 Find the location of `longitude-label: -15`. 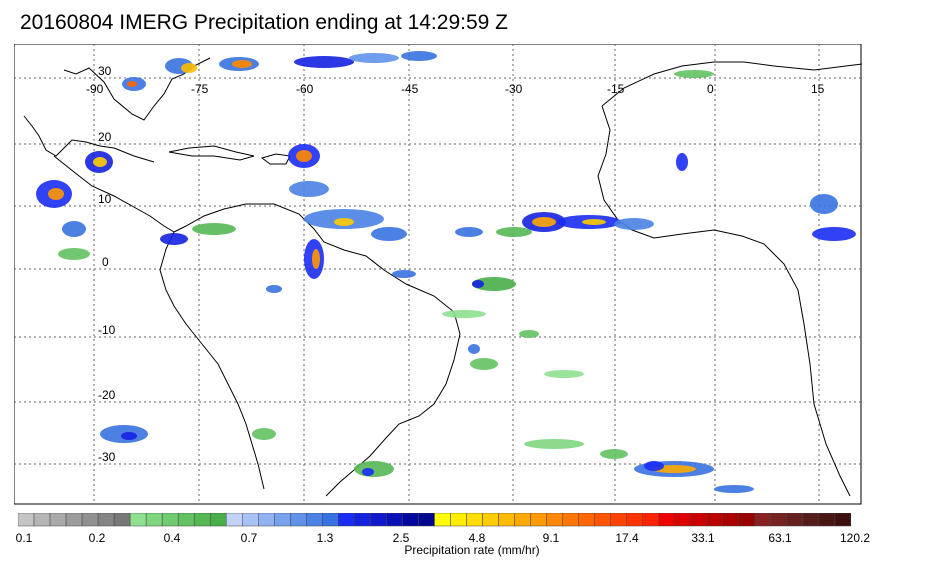

longitude-label: -15 is located at coordinates (616, 89).